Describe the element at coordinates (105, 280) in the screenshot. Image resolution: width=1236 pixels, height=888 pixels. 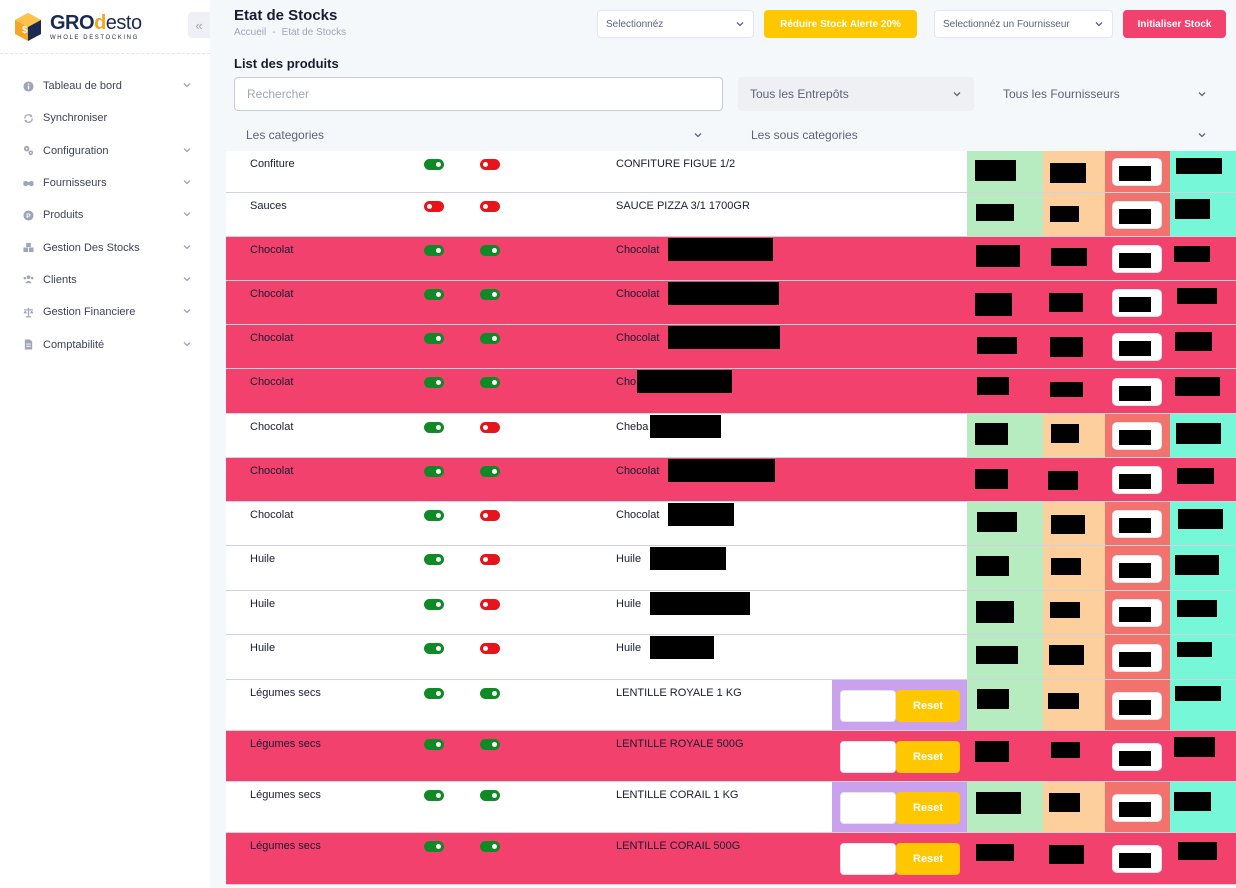
I see `sidebar-item-clients: Clients` at that location.